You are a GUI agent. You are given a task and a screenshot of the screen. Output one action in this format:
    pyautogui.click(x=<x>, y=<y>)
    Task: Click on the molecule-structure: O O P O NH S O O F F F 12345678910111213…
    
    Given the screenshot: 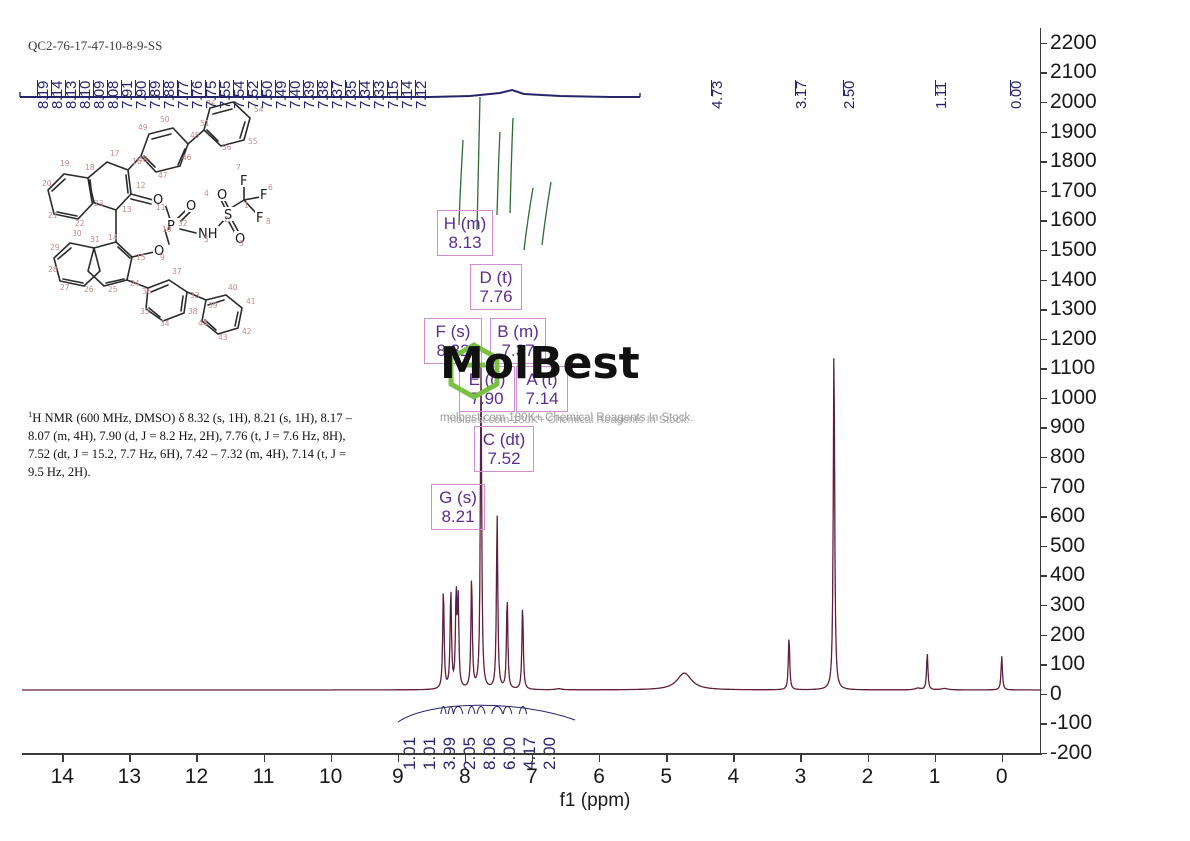 What is the action you would take?
    pyautogui.click(x=157, y=221)
    